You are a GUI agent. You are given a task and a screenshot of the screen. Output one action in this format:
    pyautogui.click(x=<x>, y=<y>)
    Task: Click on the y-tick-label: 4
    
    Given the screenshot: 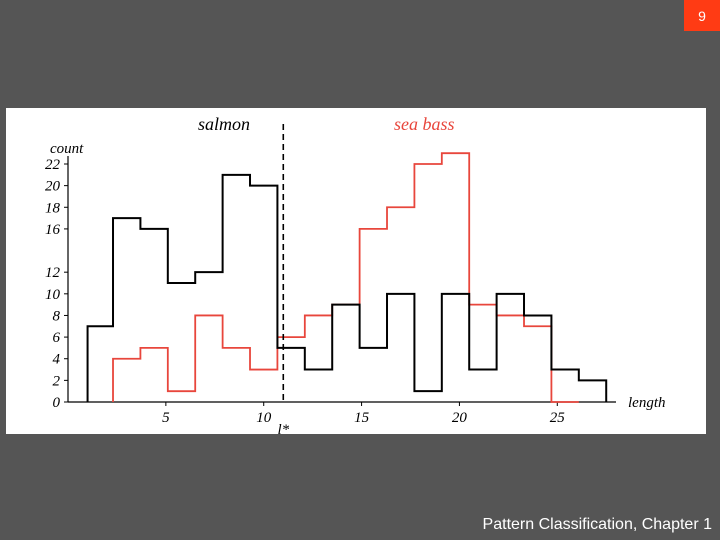 What is the action you would take?
    pyautogui.click(x=57, y=360)
    